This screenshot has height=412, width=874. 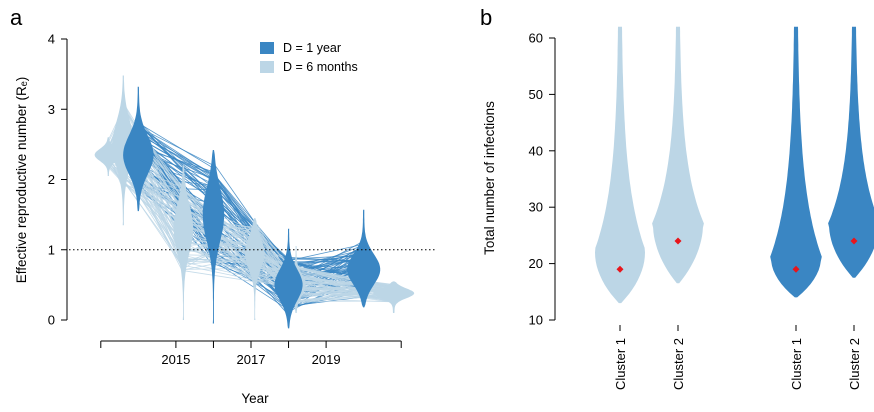 What do you see at coordinates (267, 48) in the screenshot?
I see `legend-swatch-d1year` at bounding box center [267, 48].